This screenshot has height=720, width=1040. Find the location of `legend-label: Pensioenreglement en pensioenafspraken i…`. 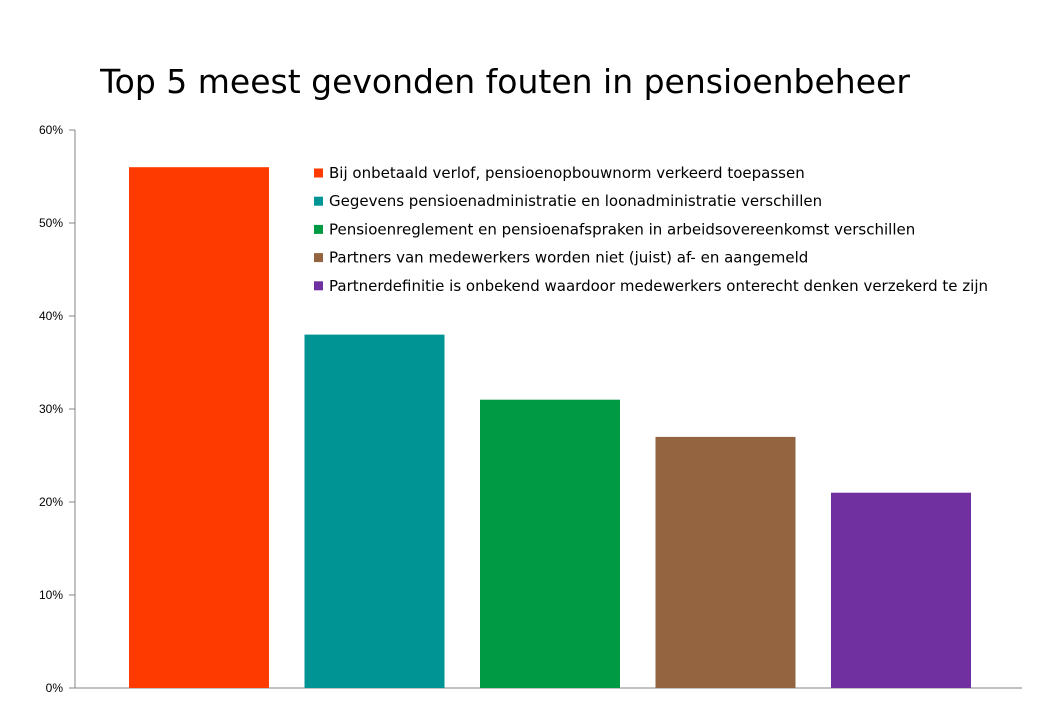

legend-label: Pensioenreglement en pensioenafspraken i… is located at coordinates (622, 229).